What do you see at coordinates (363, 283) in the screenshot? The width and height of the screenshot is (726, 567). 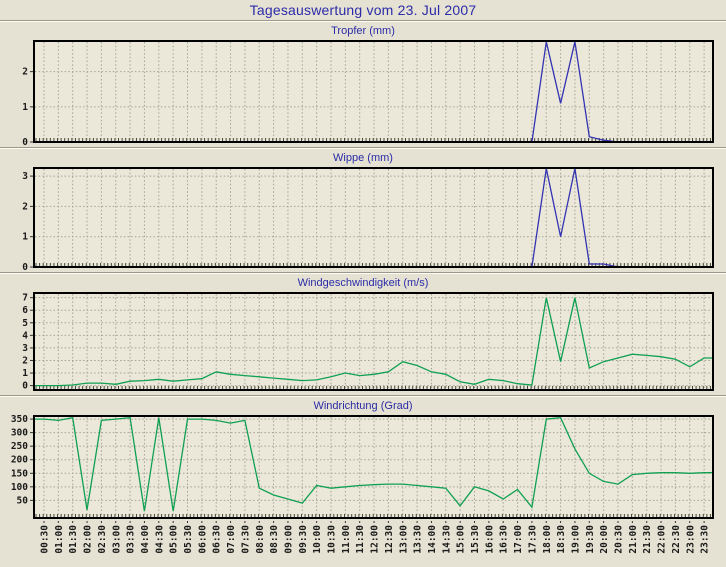 I see `chart-title-windgeschwindigkeit: Windgeschwindigkeit (m/s)` at bounding box center [363, 283].